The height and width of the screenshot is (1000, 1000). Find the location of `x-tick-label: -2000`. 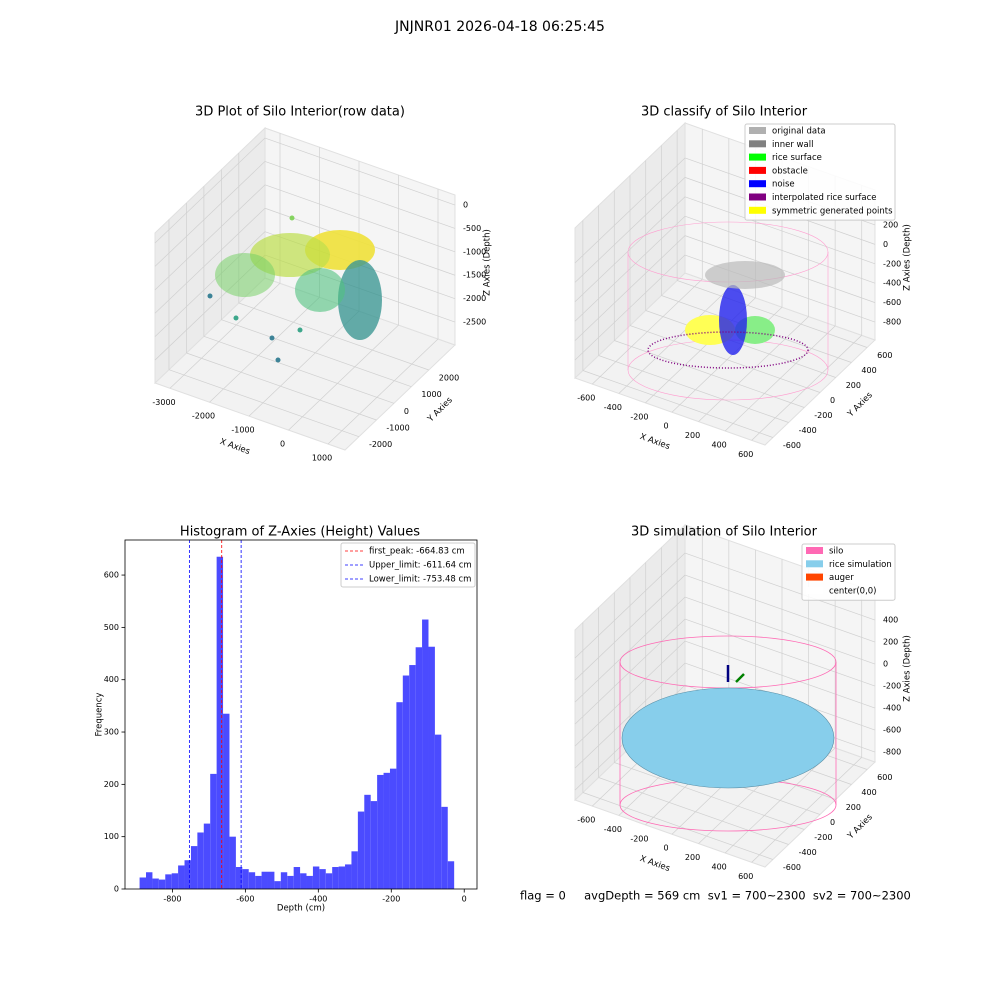

x-tick-label: -2000 is located at coordinates (203, 416).